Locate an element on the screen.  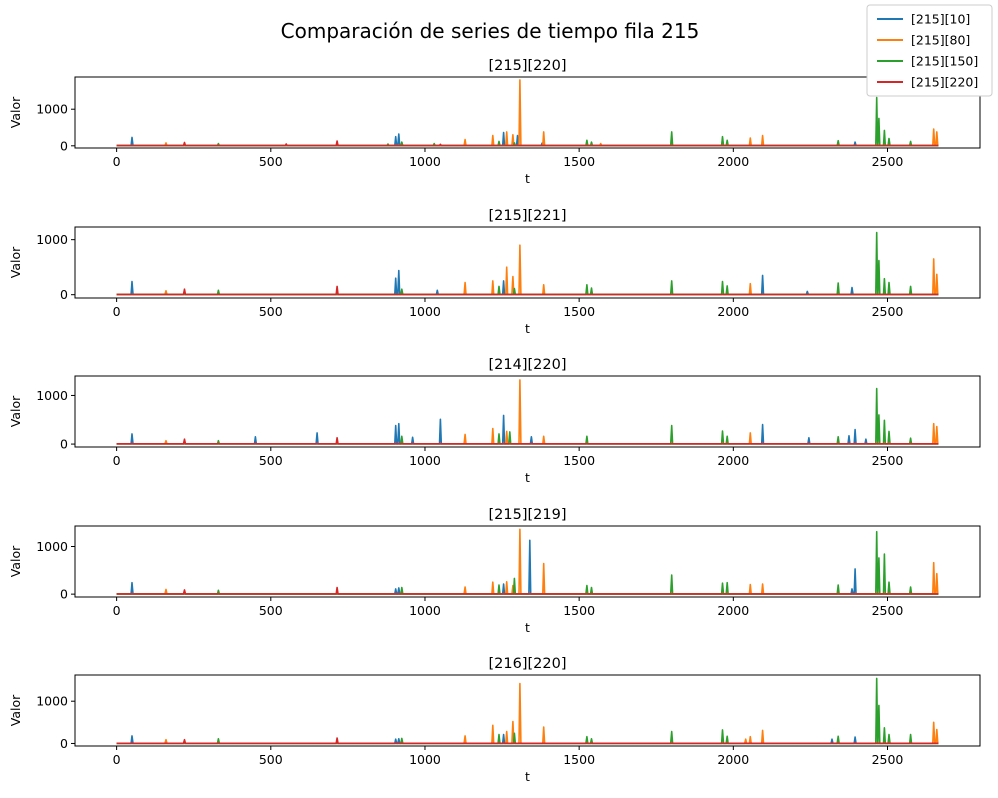
legend-label-1: [215][80] is located at coordinates (940, 40).